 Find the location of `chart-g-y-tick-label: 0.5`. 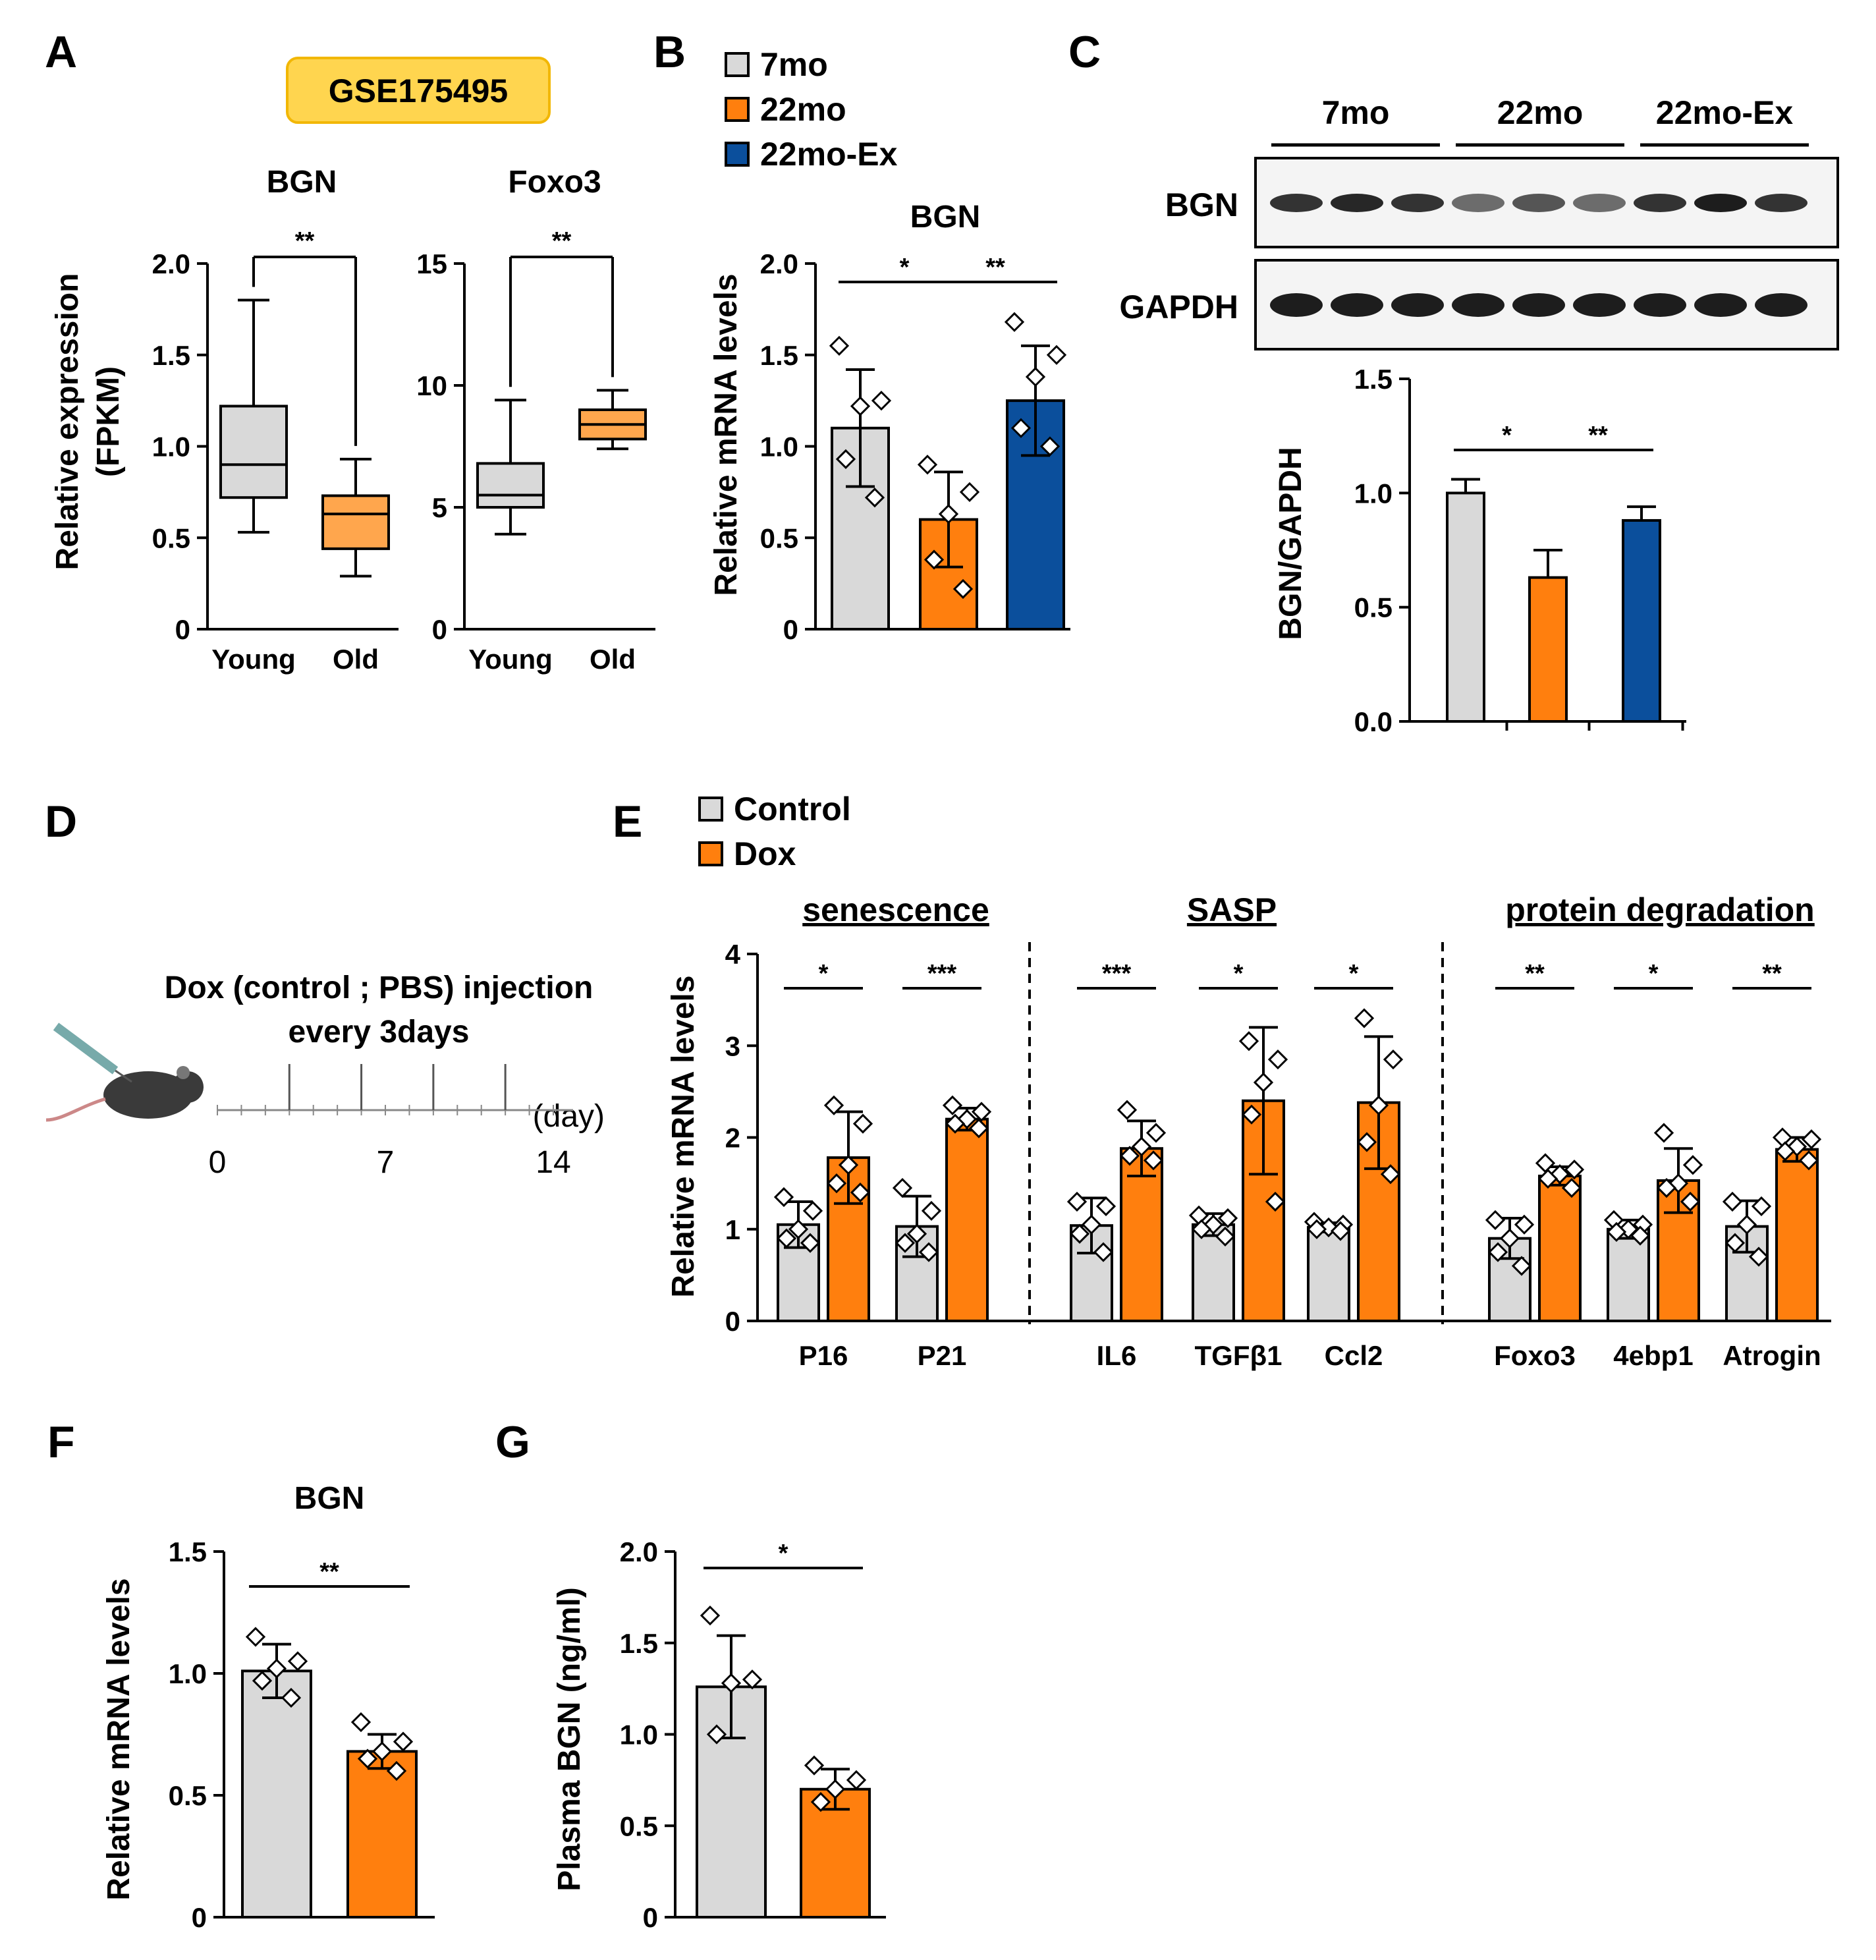

chart-g-y-tick-label: 0.5 is located at coordinates (639, 1825).